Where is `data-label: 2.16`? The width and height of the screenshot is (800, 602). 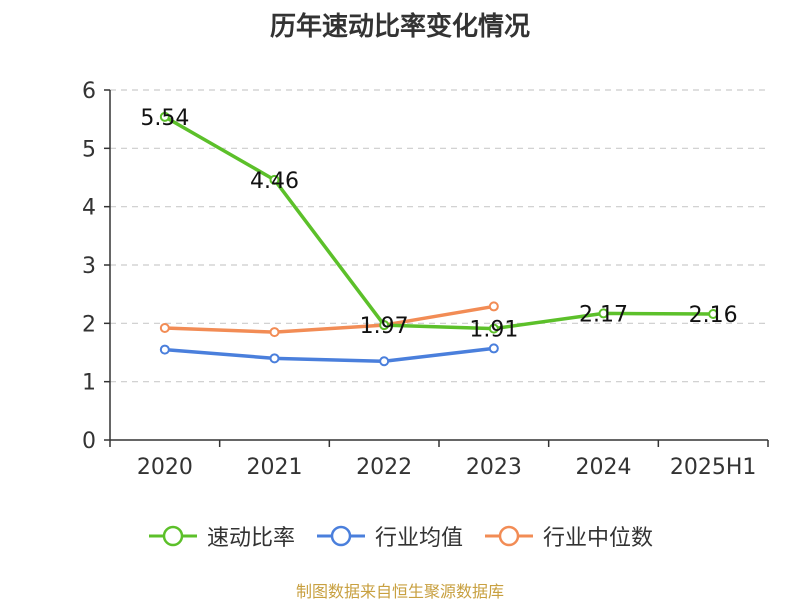 data-label: 2.16 is located at coordinates (713, 315).